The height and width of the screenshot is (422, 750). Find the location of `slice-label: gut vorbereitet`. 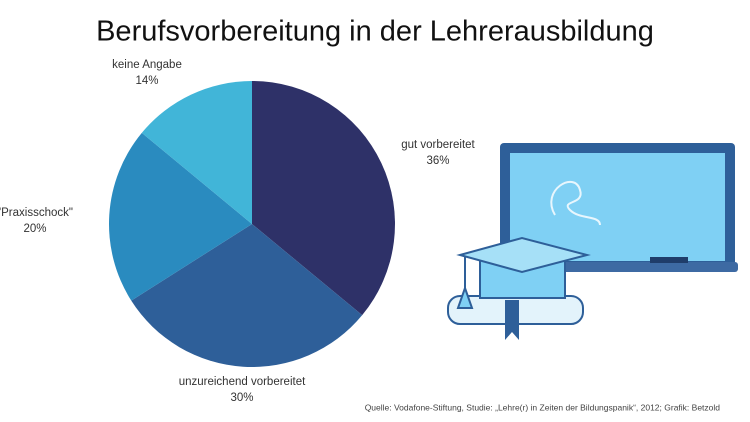

slice-label: gut vorbereitet is located at coordinates (438, 145).